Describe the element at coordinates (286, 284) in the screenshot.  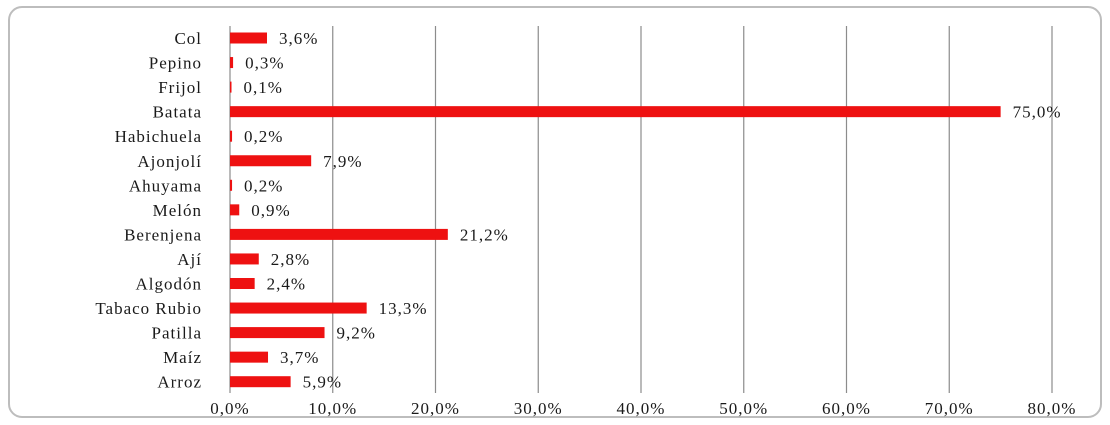
I see `value-label: 2,4%` at that location.